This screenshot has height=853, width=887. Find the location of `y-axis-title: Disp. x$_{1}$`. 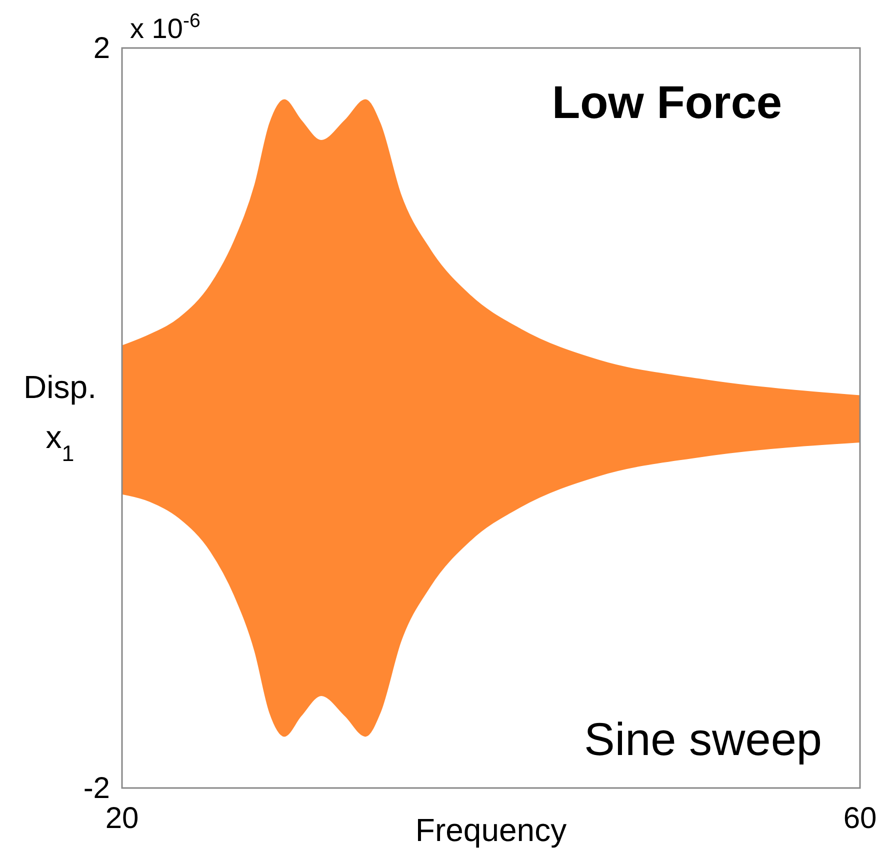

y-axis-title: Disp. x$_{1}$ is located at coordinates (60, 417).